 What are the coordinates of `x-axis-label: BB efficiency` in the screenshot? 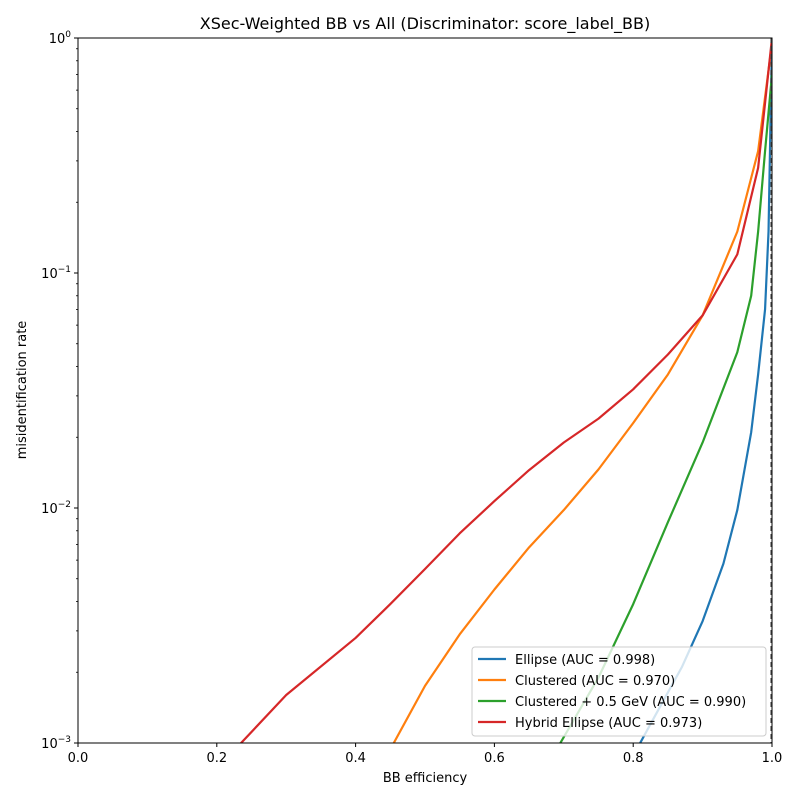 It's located at (425, 778).